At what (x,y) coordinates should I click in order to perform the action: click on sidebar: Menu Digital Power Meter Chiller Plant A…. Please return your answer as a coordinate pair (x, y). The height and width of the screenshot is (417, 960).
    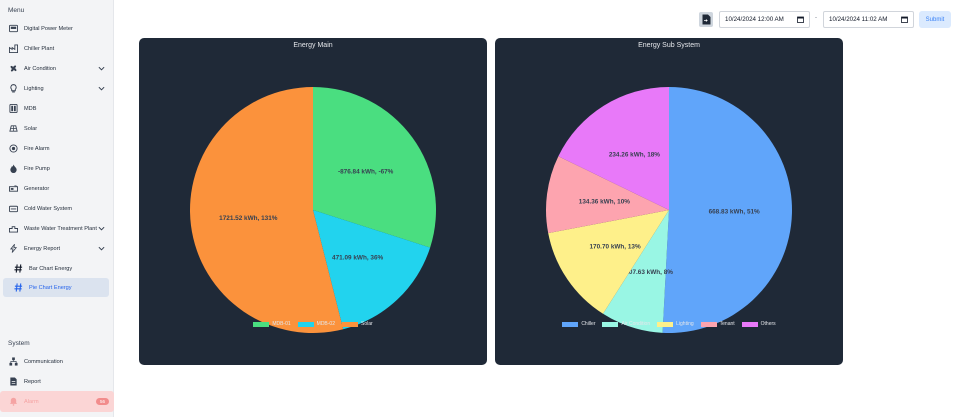
    Looking at the image, I should click on (57, 208).